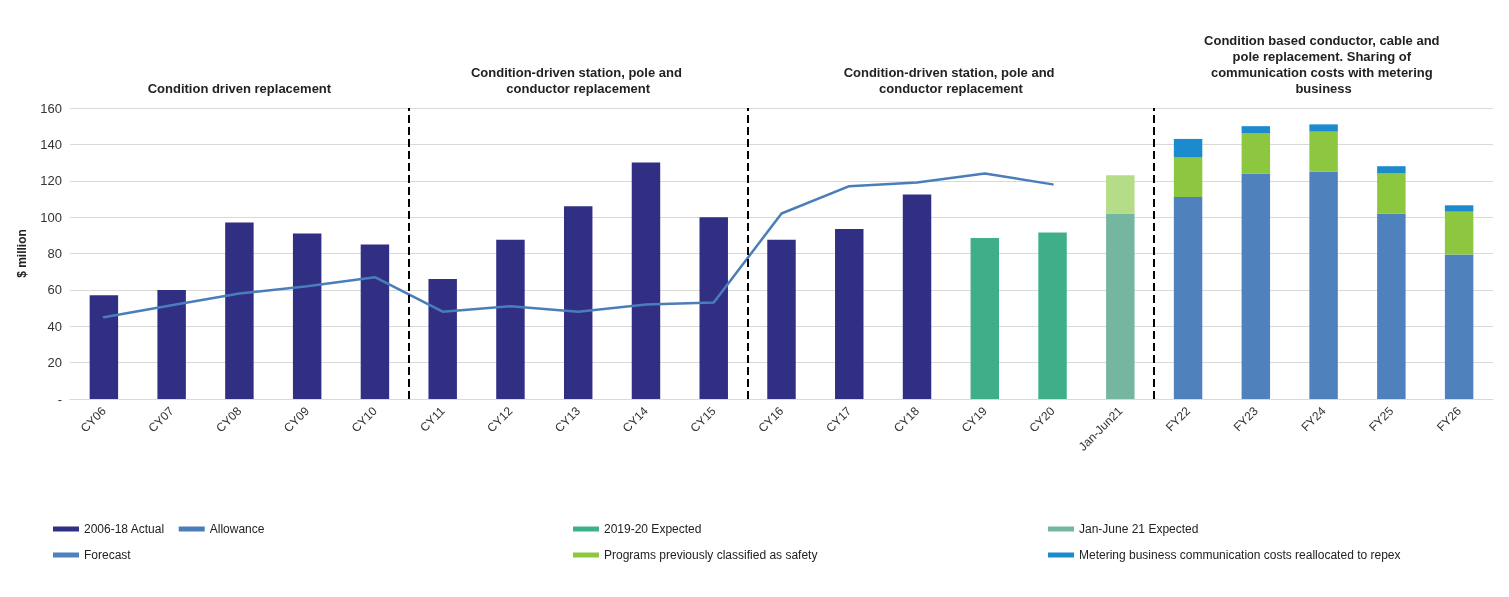 This screenshot has height=597, width=1509. I want to click on y-tick-label: 20, so click(54, 363).